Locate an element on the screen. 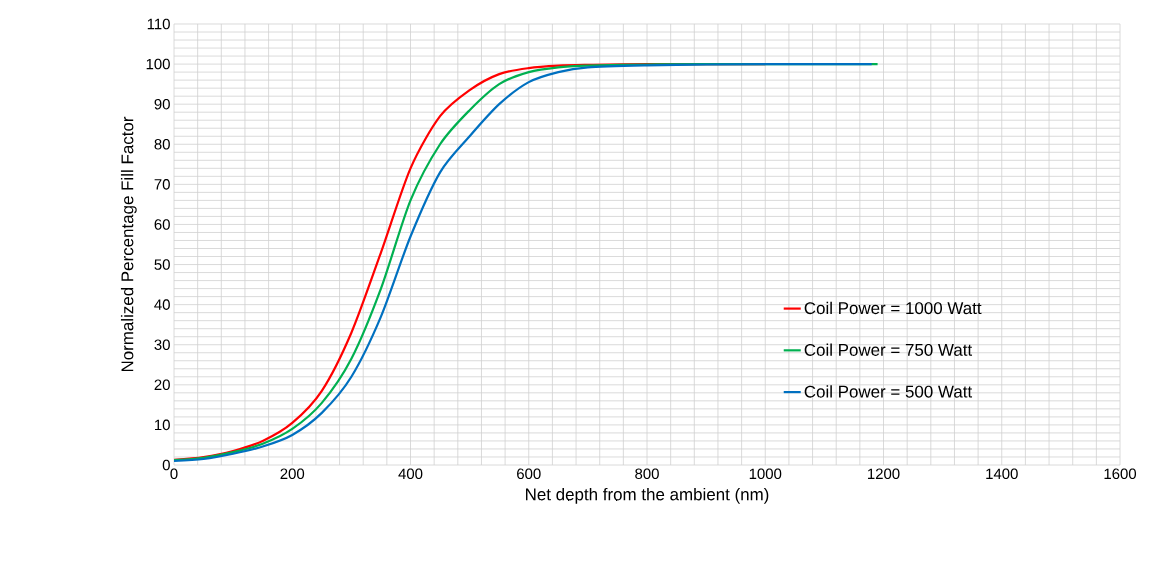 The image size is (1154, 578). legend-label: Coil Power = 1000 Watt is located at coordinates (893, 308).